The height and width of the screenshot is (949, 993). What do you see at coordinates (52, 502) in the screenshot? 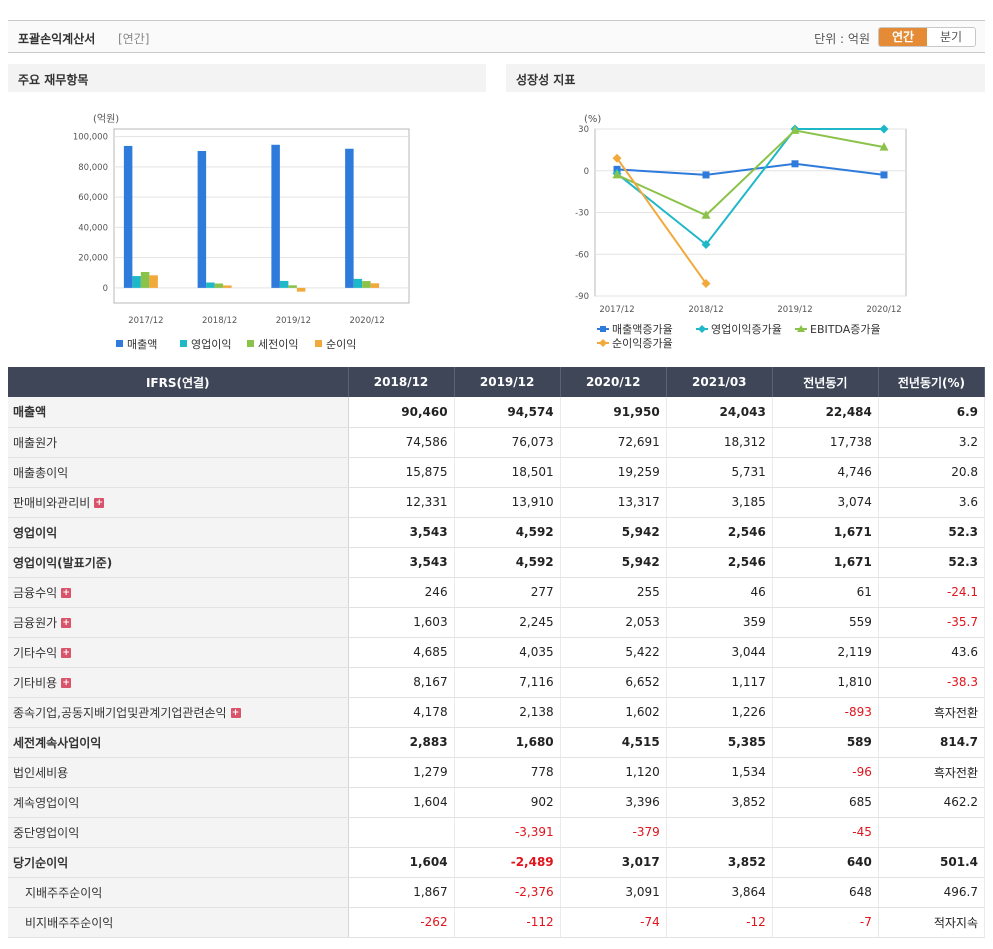
I see `row-label: 판매비와관리비` at bounding box center [52, 502].